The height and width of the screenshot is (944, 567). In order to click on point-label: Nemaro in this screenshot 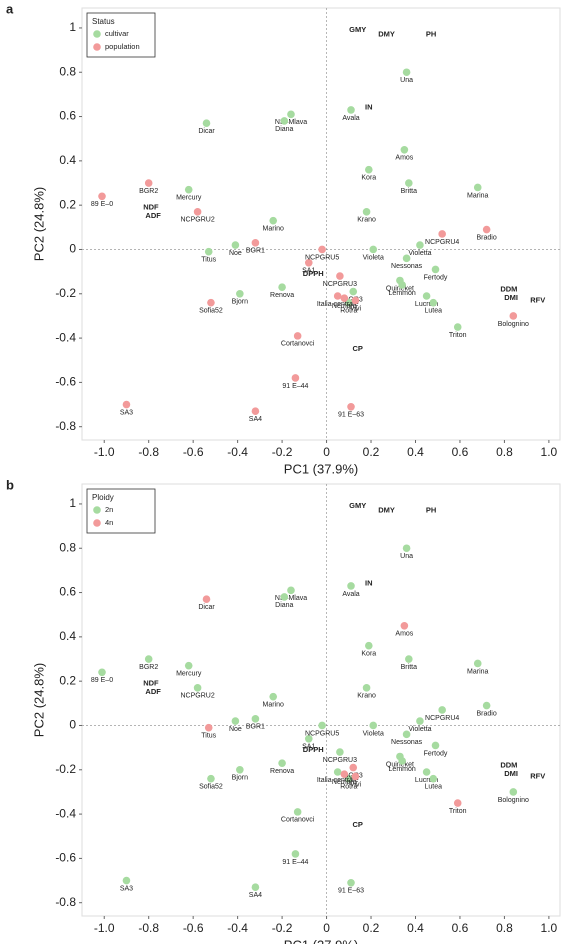, I will do `click(344, 306)`.